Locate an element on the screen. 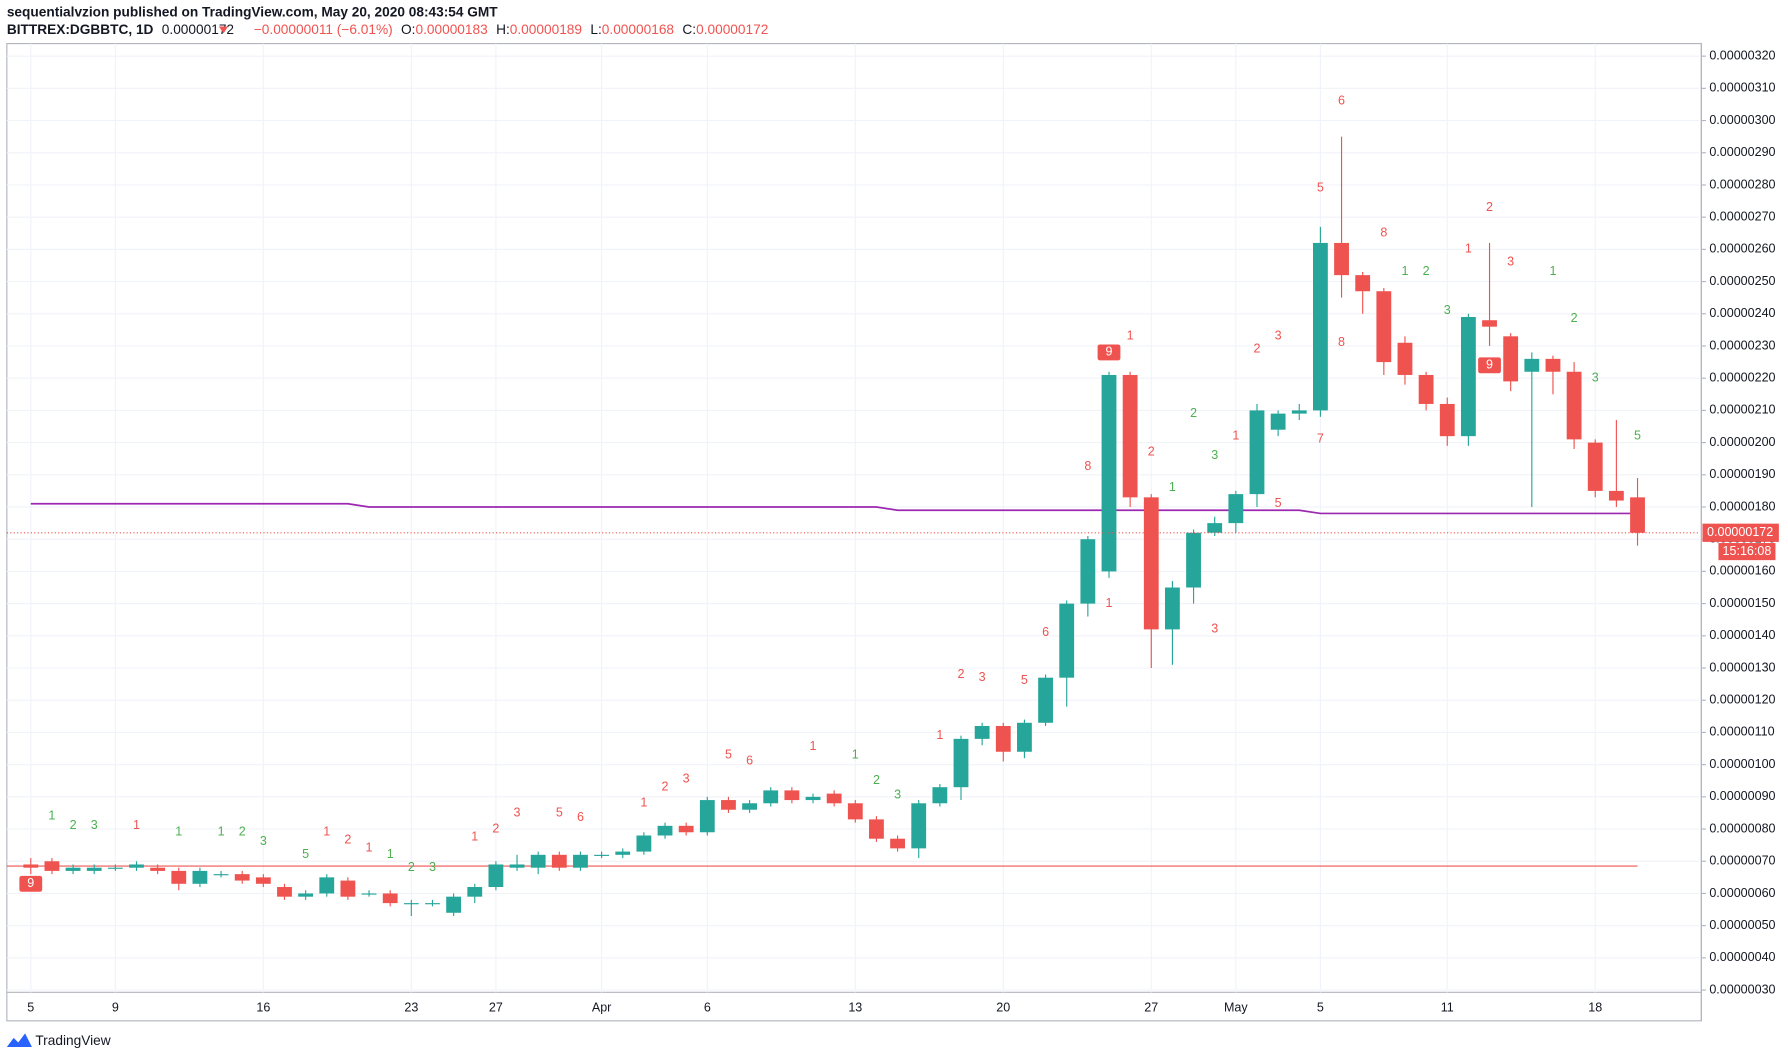  ohlc-value: 0.00000189 is located at coordinates (546, 29).